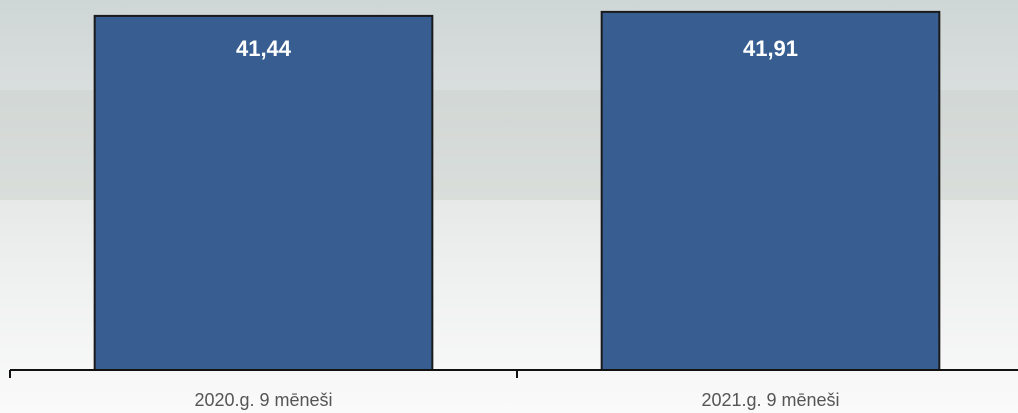  I want to click on value-label: 41,44, so click(264, 48).